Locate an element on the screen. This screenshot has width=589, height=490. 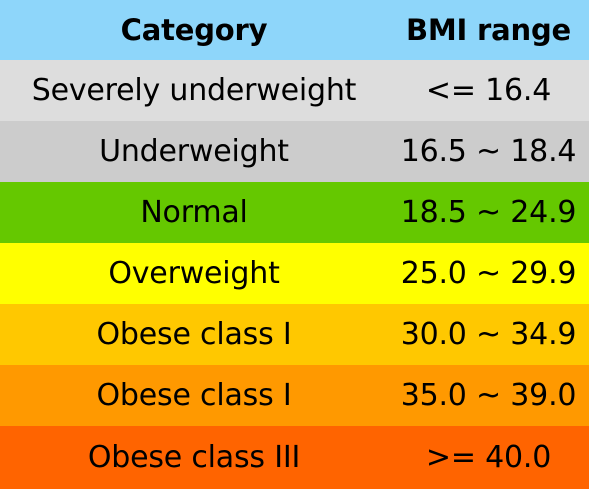
category-cell: Normal is located at coordinates (194, 212).